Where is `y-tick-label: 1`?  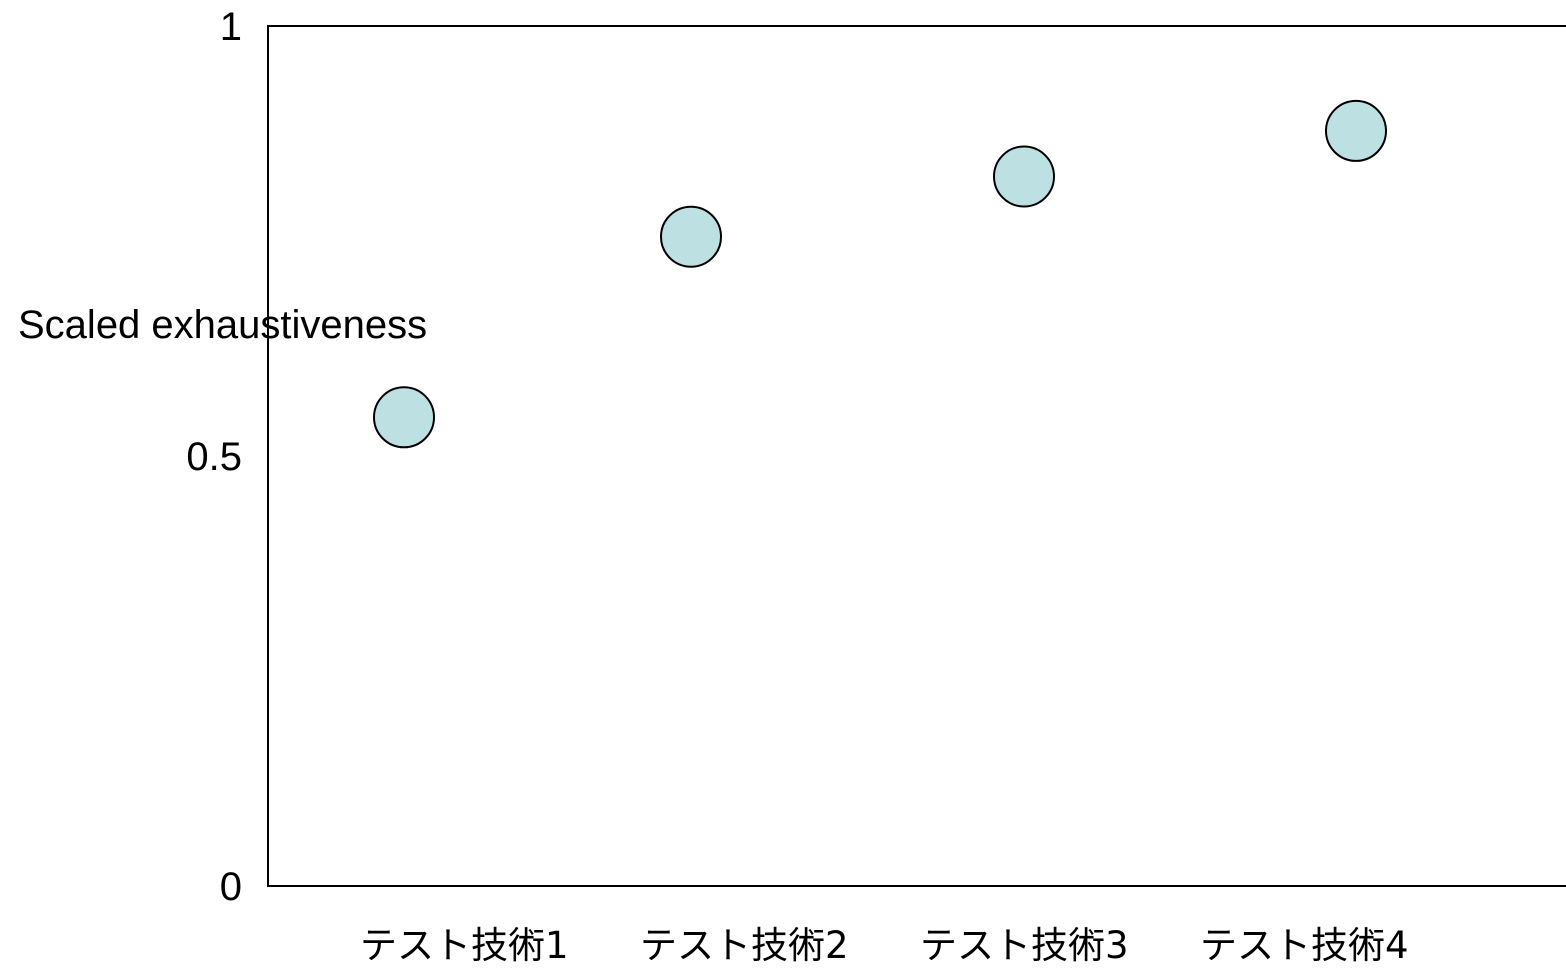 y-tick-label: 1 is located at coordinates (231, 27).